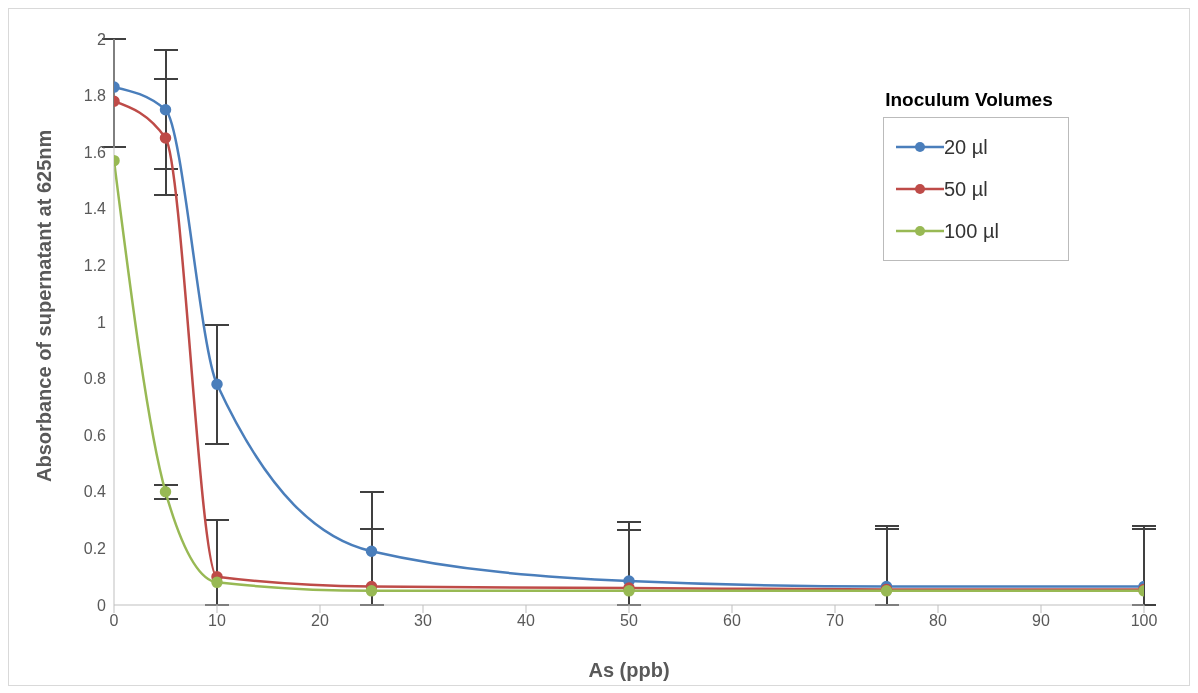  What do you see at coordinates (95, 266) in the screenshot?
I see `y-tick-label: 1.2` at bounding box center [95, 266].